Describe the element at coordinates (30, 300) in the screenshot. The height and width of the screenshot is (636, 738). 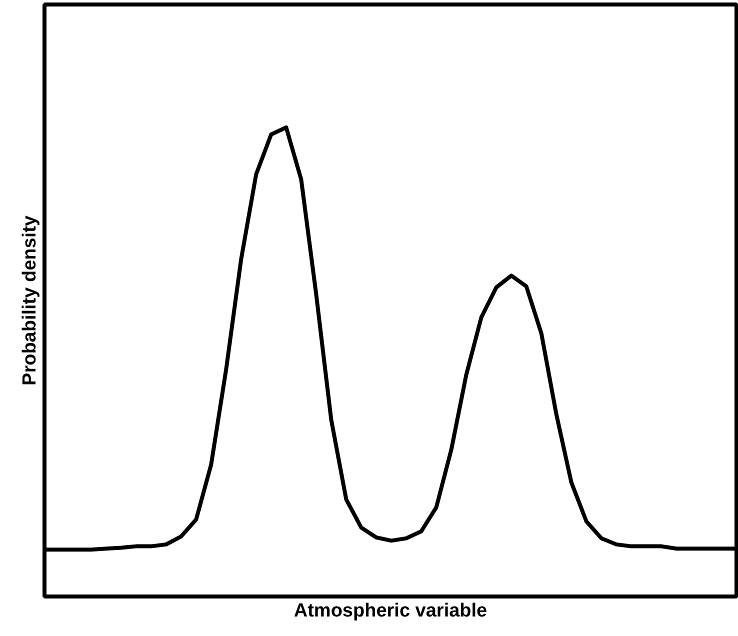
I see `y-axis-title: Probability density` at that location.